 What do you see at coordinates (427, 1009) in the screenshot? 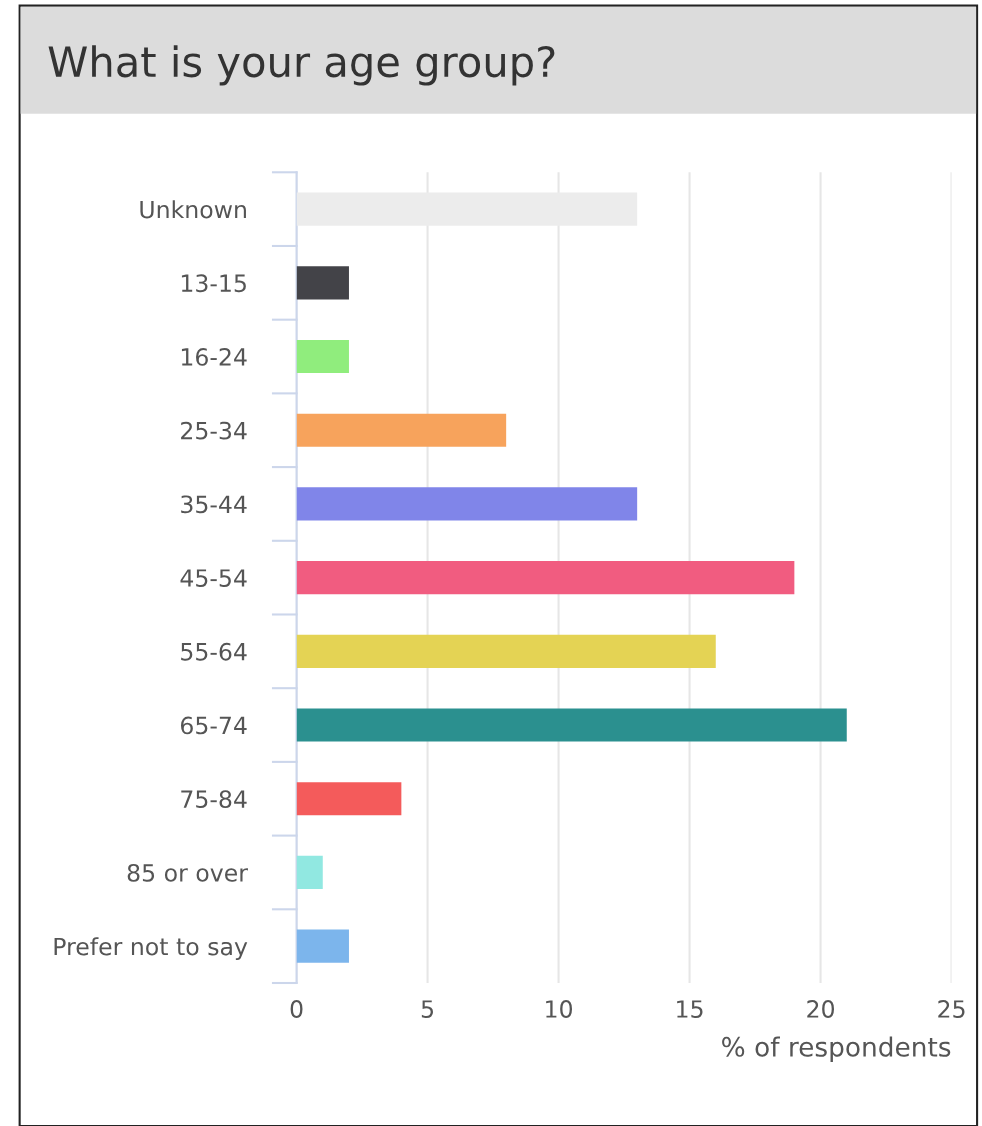
I see `x-tick-label: 5` at bounding box center [427, 1009].